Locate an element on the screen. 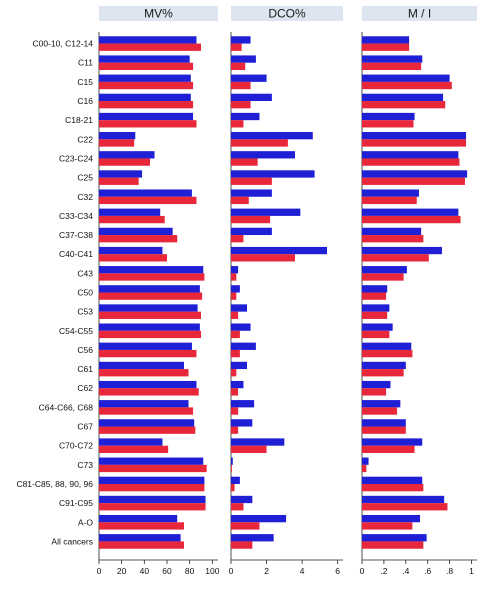  category-label: C00-10, C12-14 is located at coordinates (63, 44).